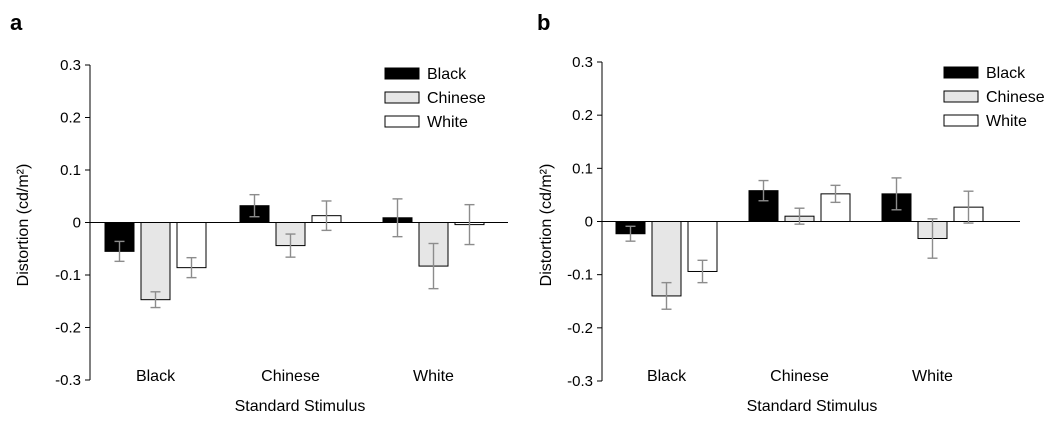 The height and width of the screenshot is (422, 1058). I want to click on panel-label: a, so click(16, 22).